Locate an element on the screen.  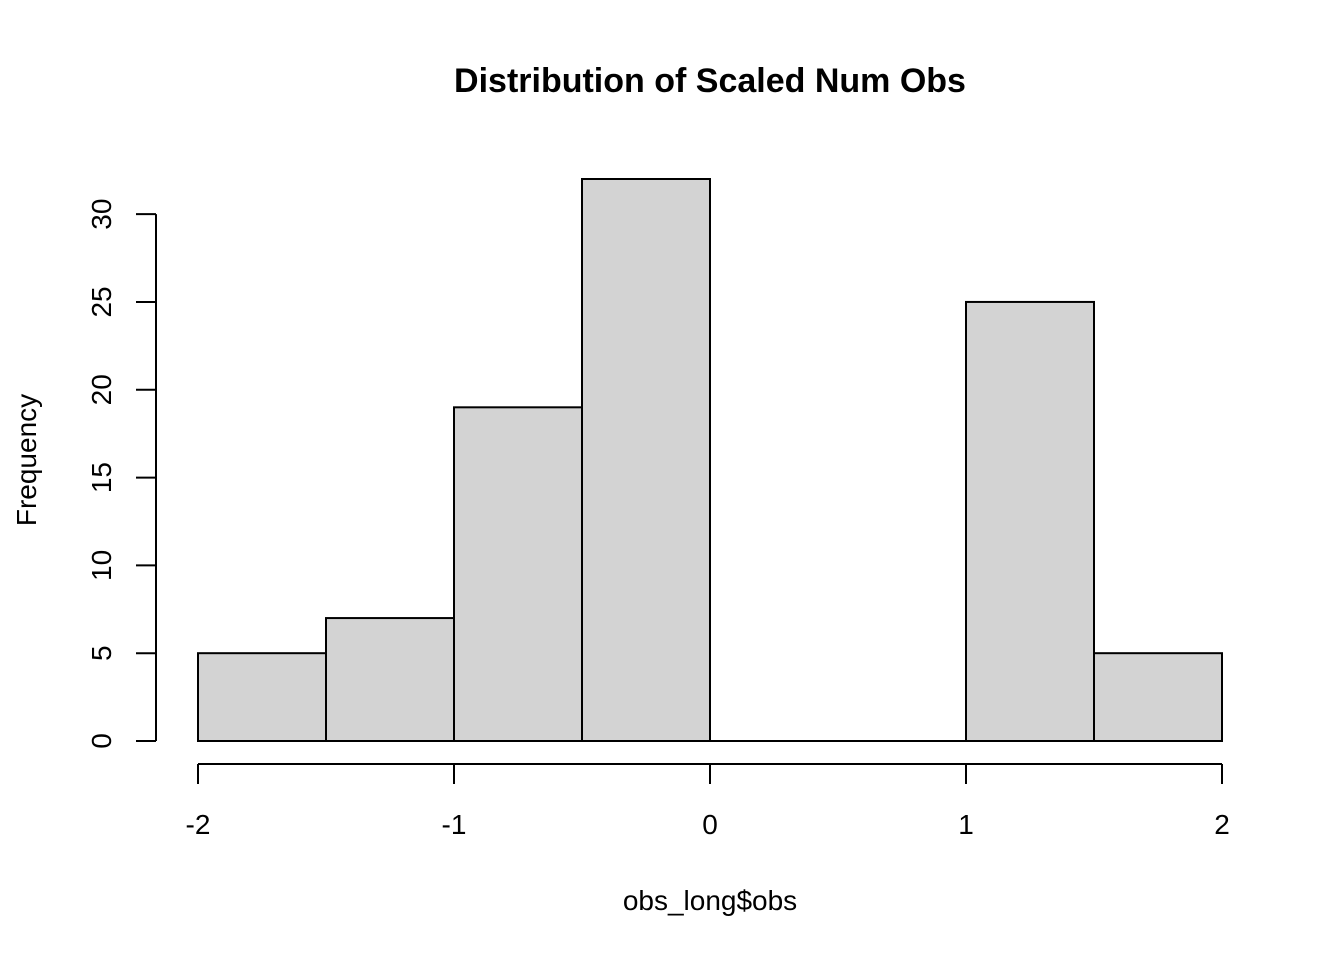
chart-title: Distribution of Scaled Num Obs is located at coordinates (710, 81).